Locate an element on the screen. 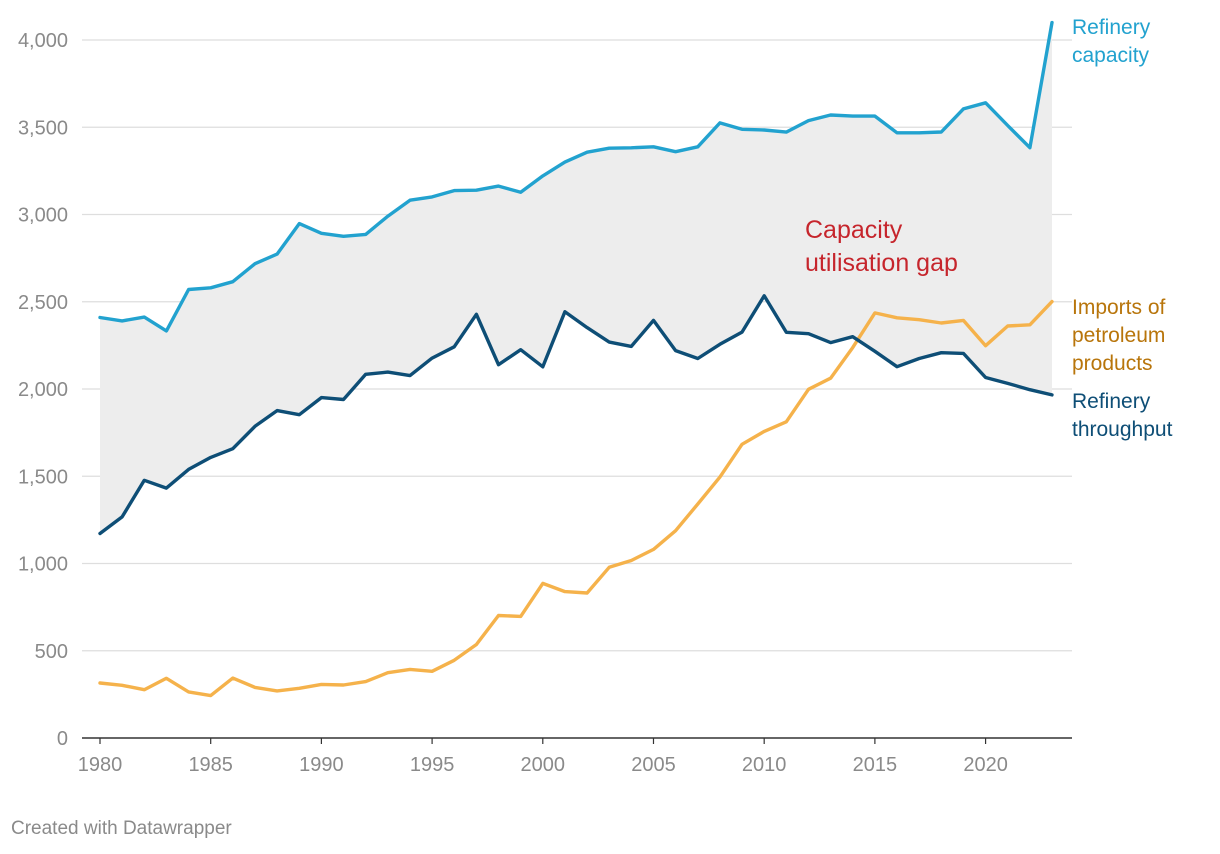 The width and height of the screenshot is (1220, 854). refinery-capacity-label: Refinery capacity is located at coordinates (1114, 41).